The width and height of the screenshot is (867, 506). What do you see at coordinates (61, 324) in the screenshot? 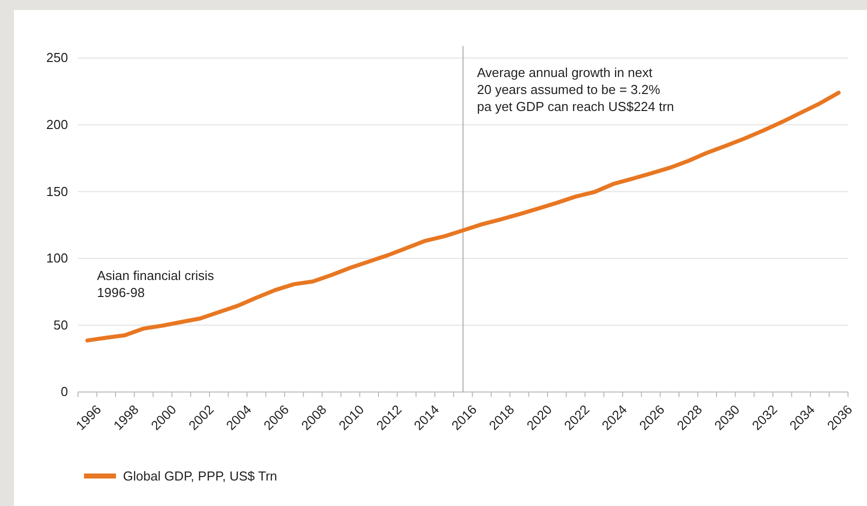
I see `y-tick-label: 50` at bounding box center [61, 324].